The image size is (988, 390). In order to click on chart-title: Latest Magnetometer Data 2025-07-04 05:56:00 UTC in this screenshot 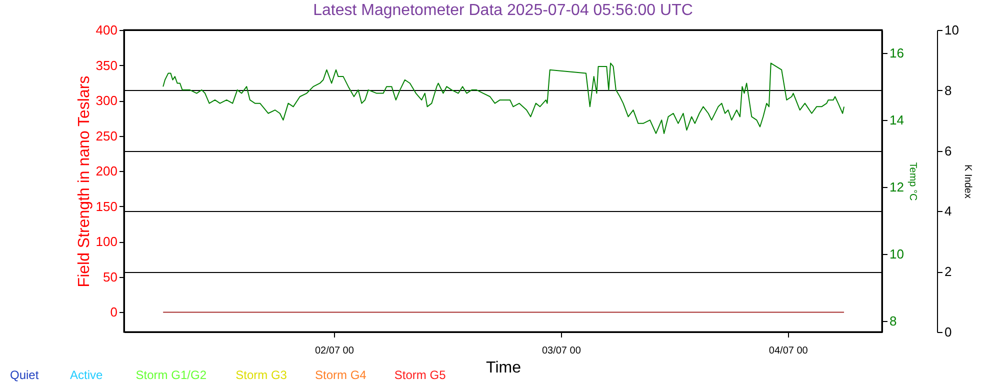, I will do `click(503, 10)`.